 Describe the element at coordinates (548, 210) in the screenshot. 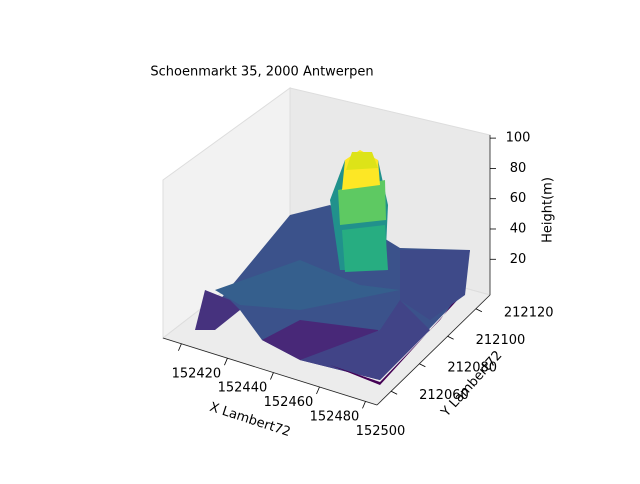

I see `z-axis-label: Height(m)` at that location.